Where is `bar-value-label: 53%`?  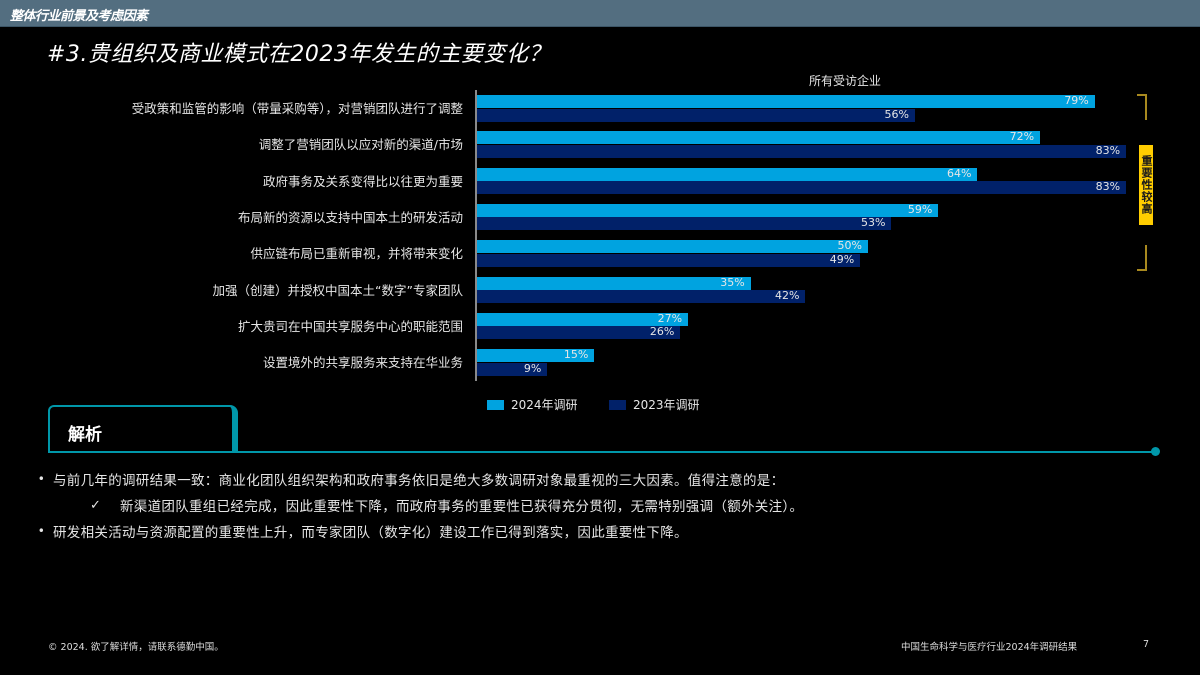
bar-value-label: 53% is located at coordinates (873, 223).